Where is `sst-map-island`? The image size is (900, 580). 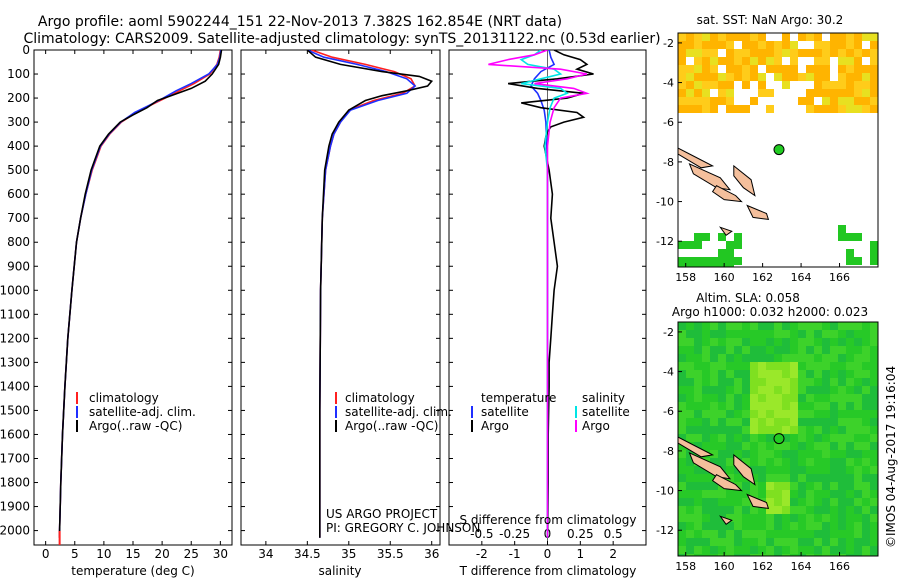
sst-map-island is located at coordinates (725, 231).